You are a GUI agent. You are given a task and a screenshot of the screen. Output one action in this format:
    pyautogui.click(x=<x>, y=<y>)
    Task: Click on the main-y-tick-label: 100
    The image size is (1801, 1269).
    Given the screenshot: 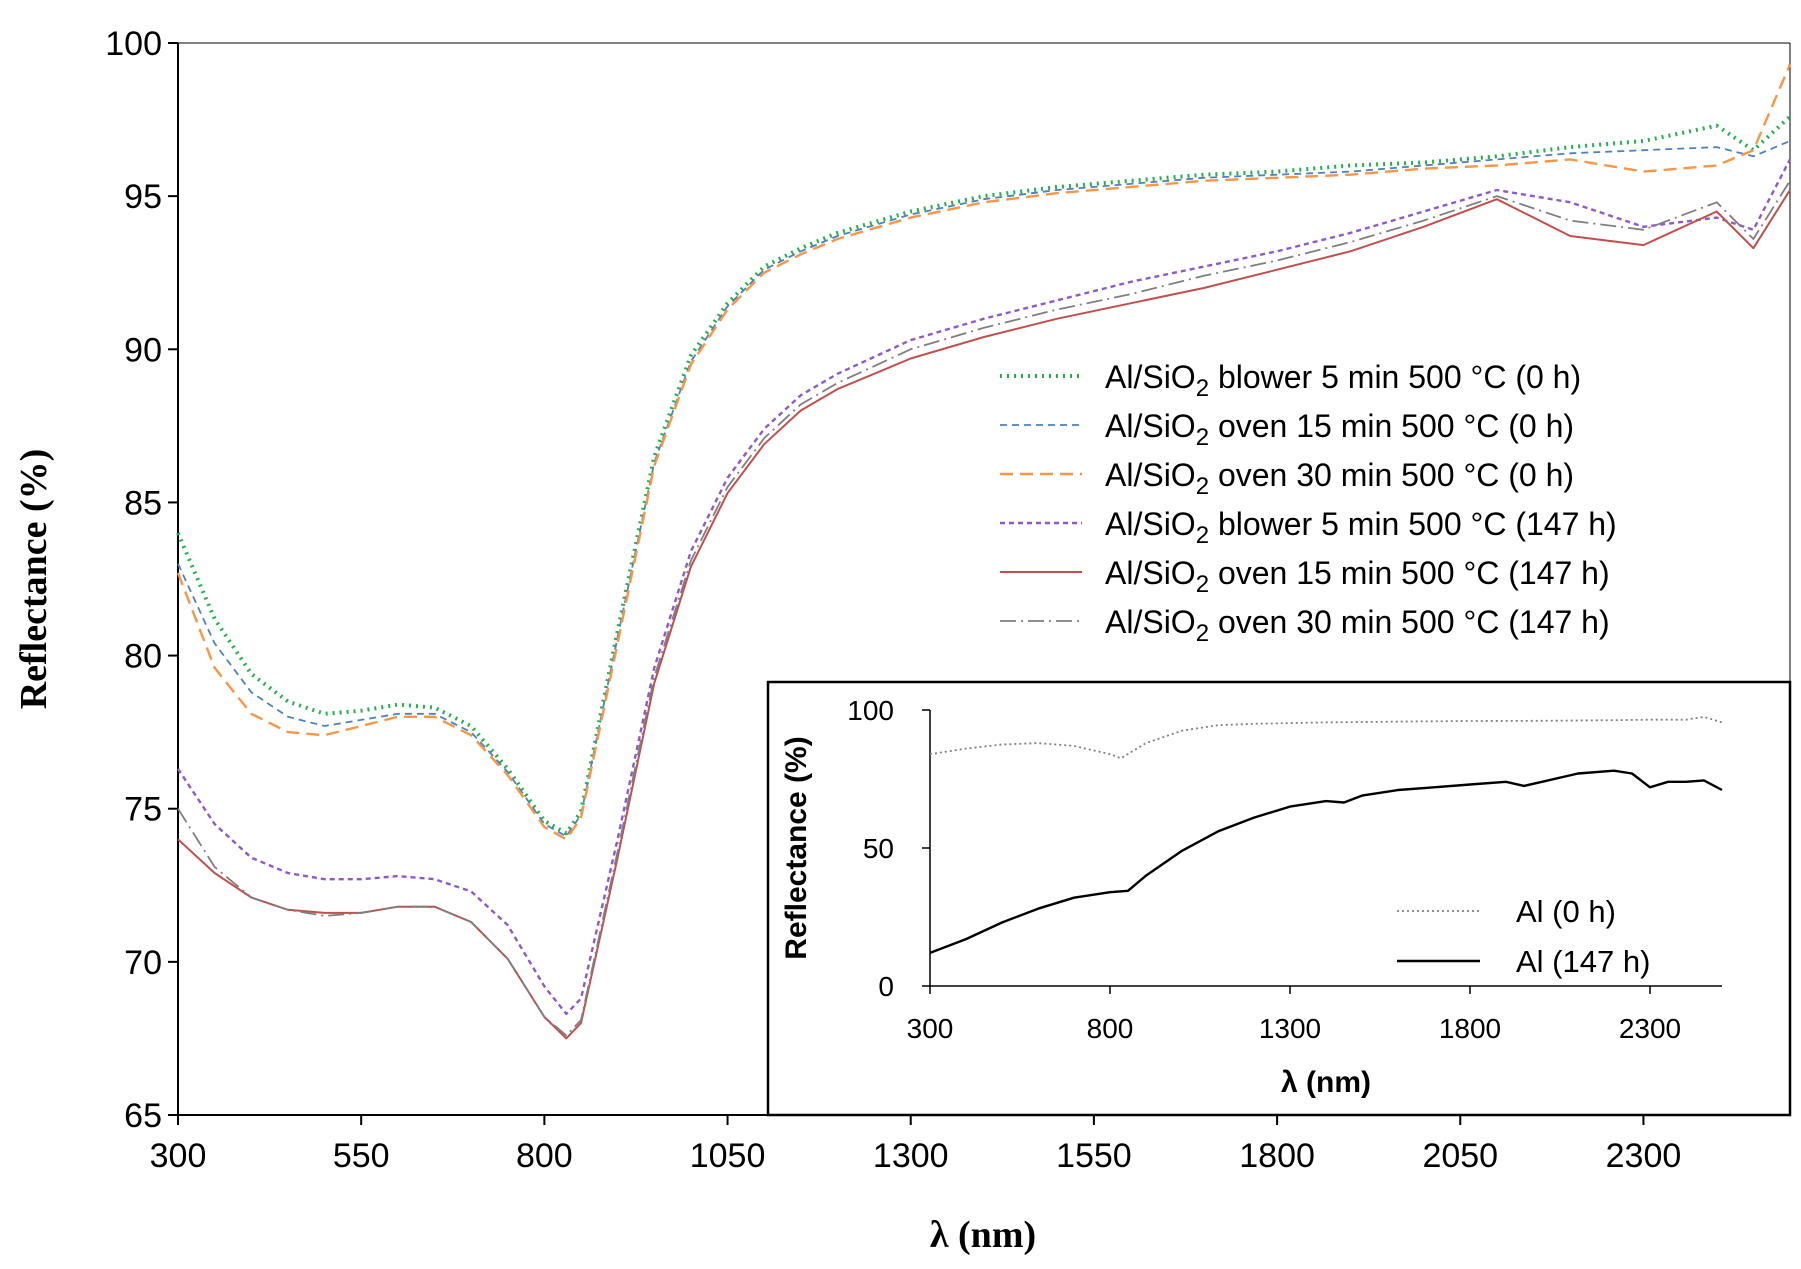 What is the action you would take?
    pyautogui.click(x=133, y=44)
    